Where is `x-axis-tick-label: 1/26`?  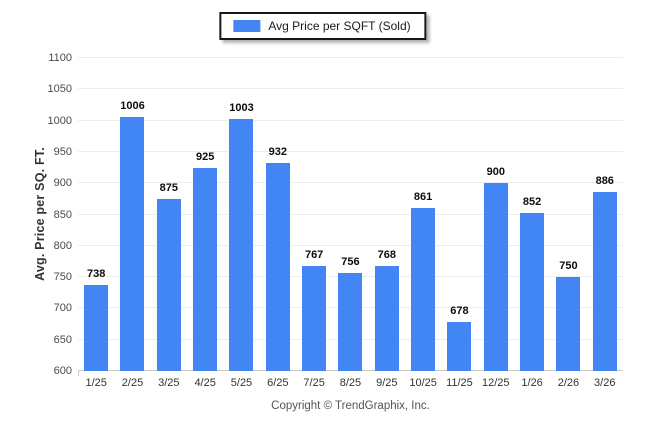 x-axis-tick-label: 1/26 is located at coordinates (532, 383).